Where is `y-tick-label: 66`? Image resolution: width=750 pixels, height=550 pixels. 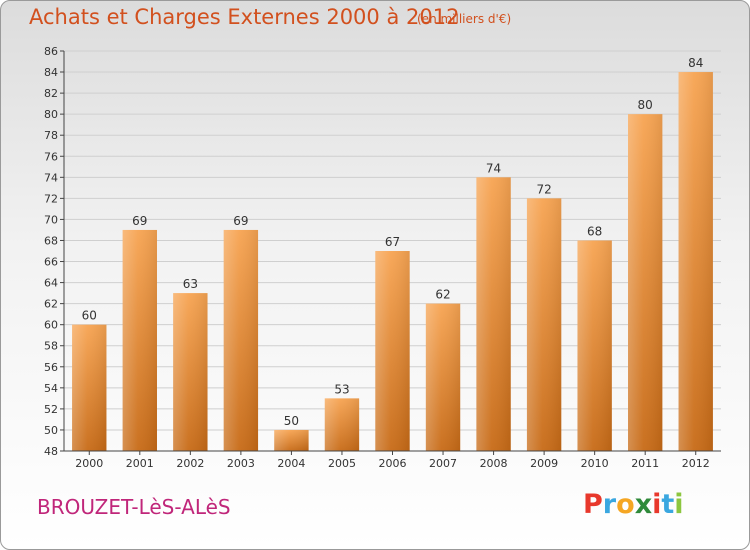
y-tick-label: 66 is located at coordinates (51, 262).